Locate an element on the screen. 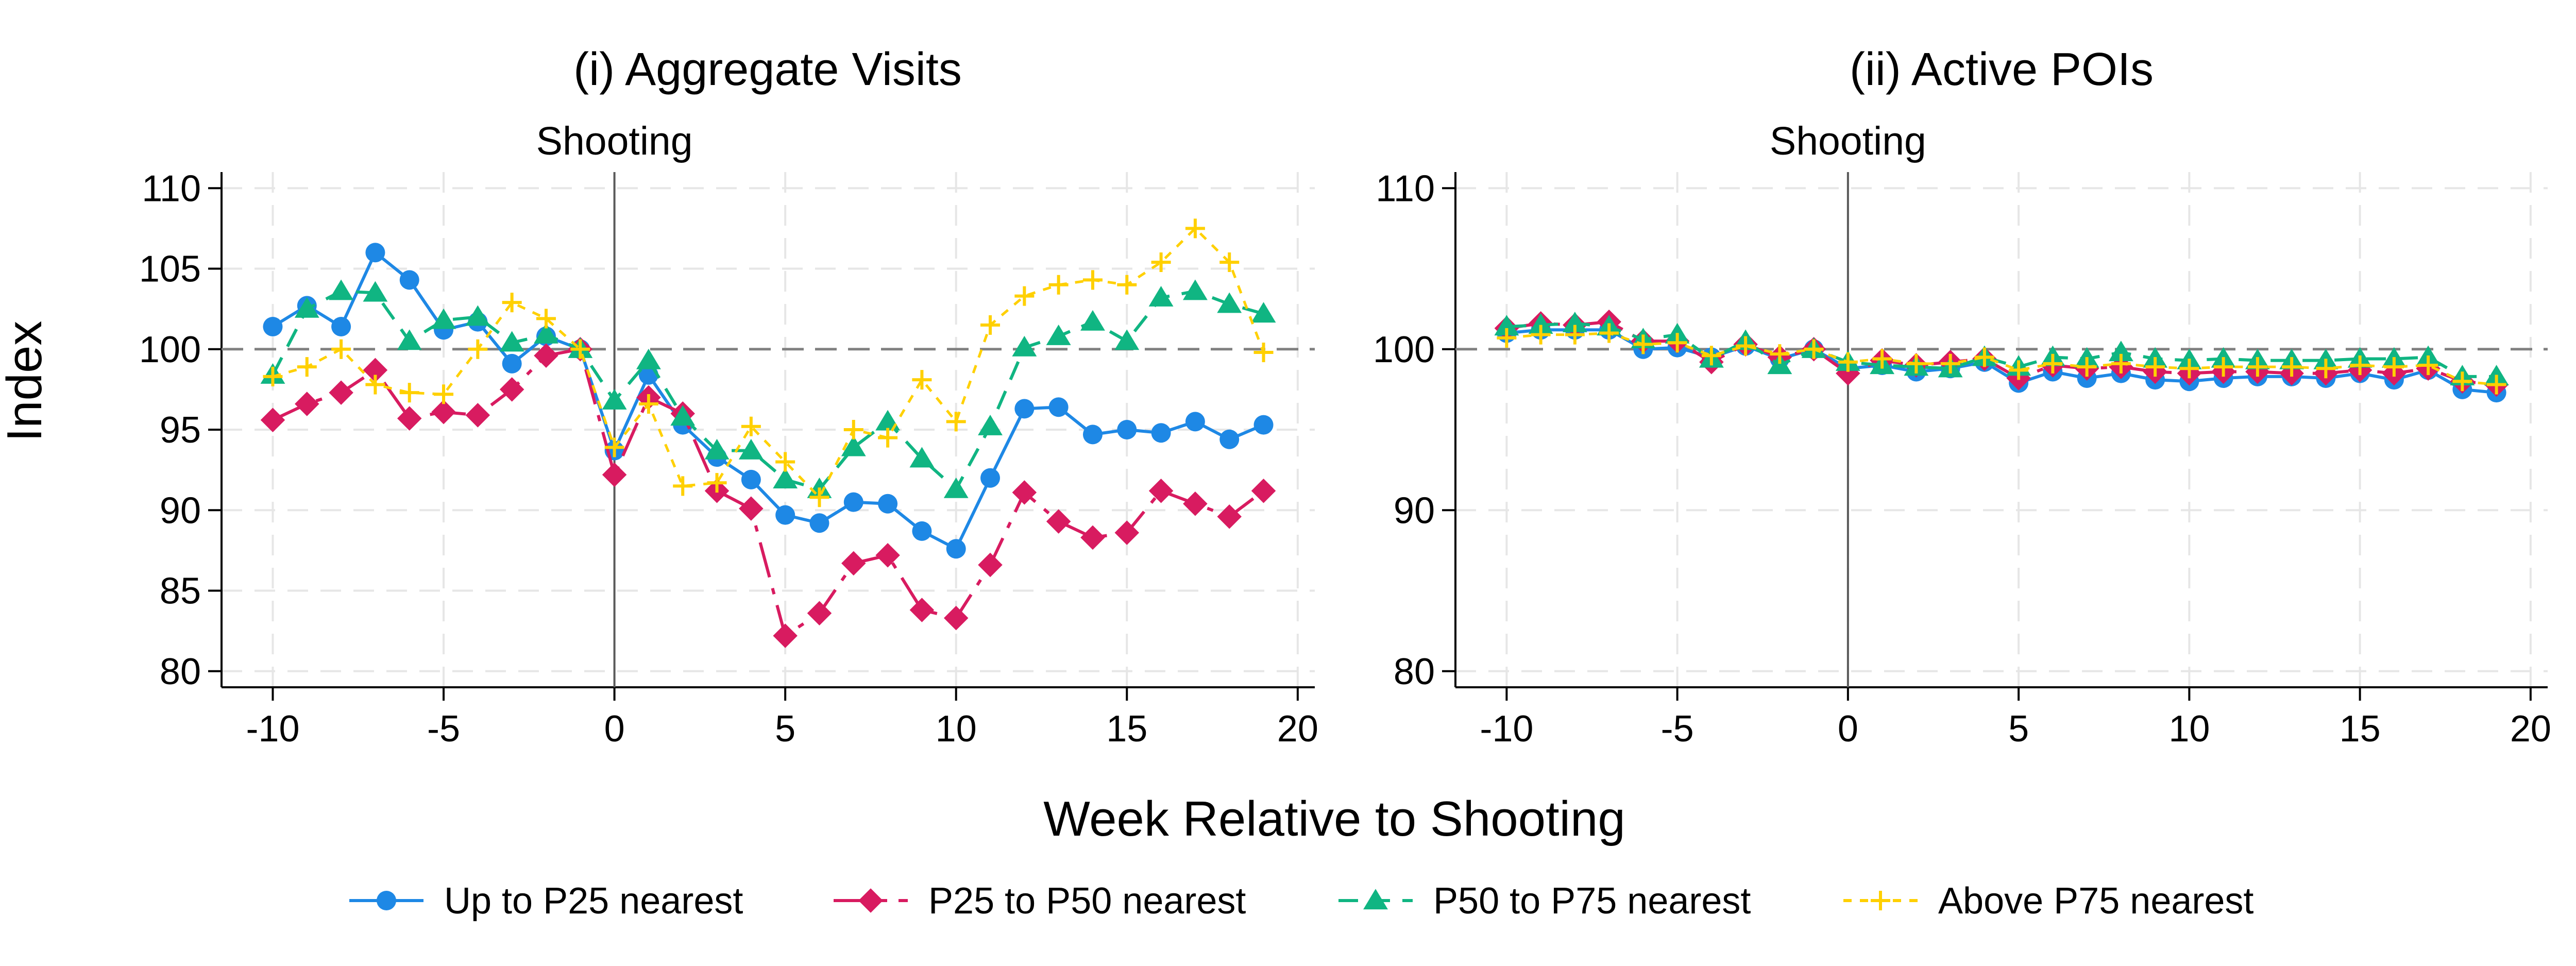 This screenshot has width=2576, height=966. aggregate-visits-ytick-label-1: 85 is located at coordinates (180, 591).